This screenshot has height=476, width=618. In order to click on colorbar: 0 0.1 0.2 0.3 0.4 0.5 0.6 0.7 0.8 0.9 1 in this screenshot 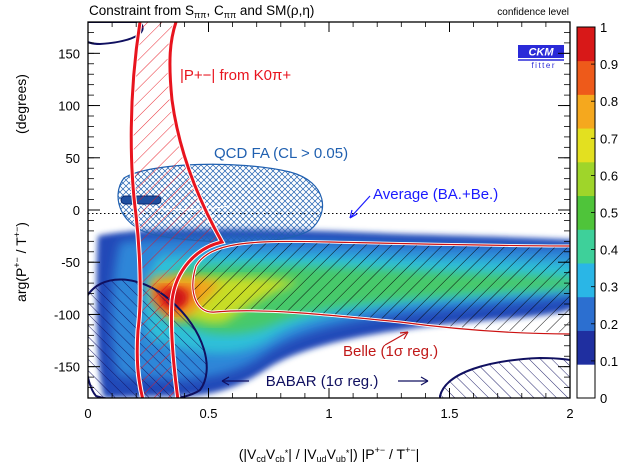, I will do `click(597, 213)`.